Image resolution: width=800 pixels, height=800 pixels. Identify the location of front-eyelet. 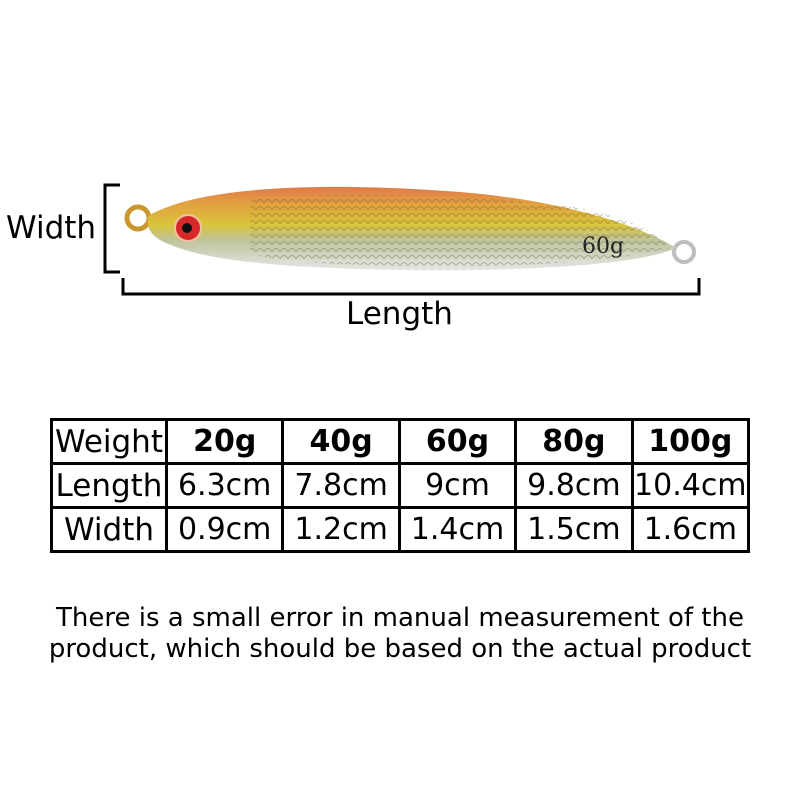
(138, 218).